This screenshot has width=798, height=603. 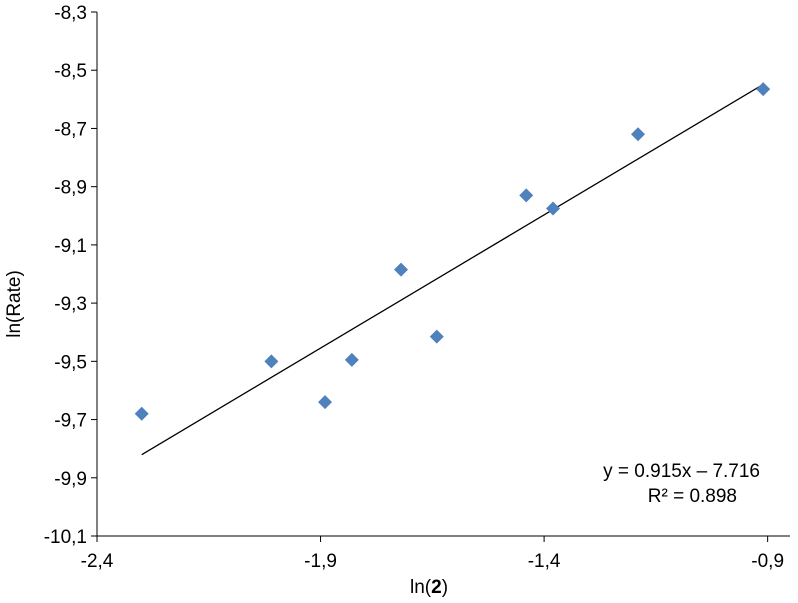 I want to click on x-tick-label: -2,4, so click(x=97, y=561).